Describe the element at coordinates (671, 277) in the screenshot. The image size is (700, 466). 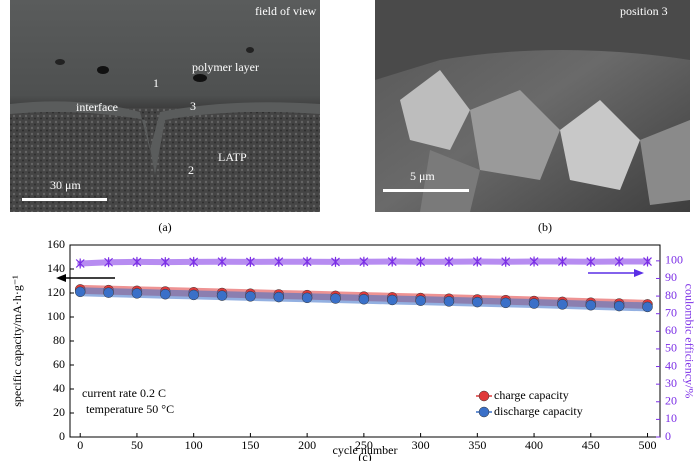
I see `y2-tick-label: 90` at that location.